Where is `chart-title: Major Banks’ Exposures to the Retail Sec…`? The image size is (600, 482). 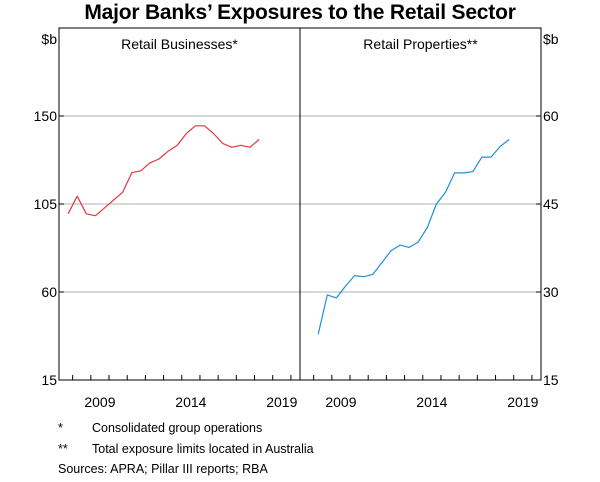 chart-title: Major Banks’ Exposures to the Retail Sec… is located at coordinates (300, 12).